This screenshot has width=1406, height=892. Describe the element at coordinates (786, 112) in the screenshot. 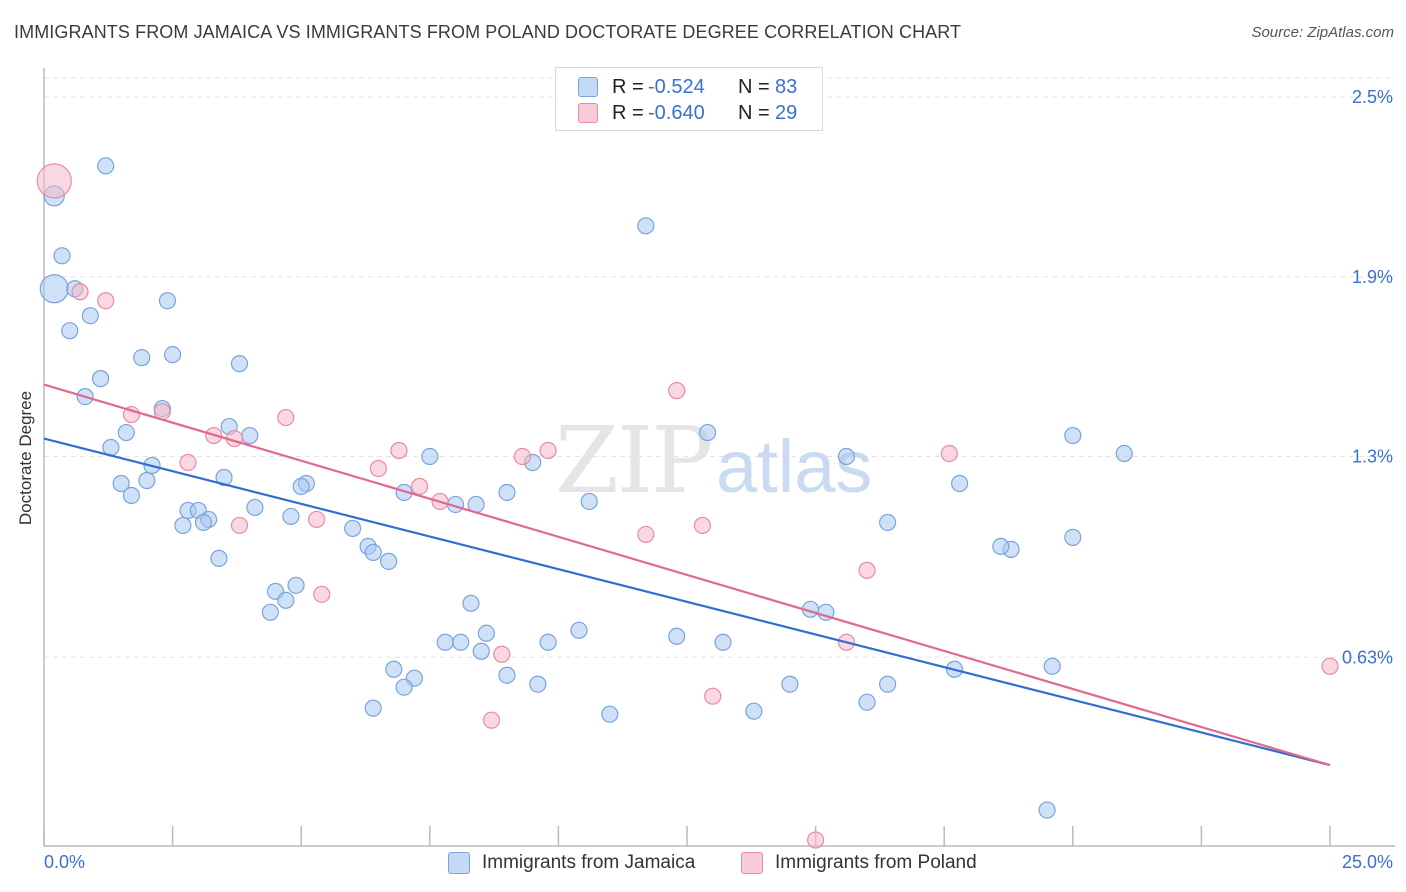

I see `legend-n-value: 29` at that location.